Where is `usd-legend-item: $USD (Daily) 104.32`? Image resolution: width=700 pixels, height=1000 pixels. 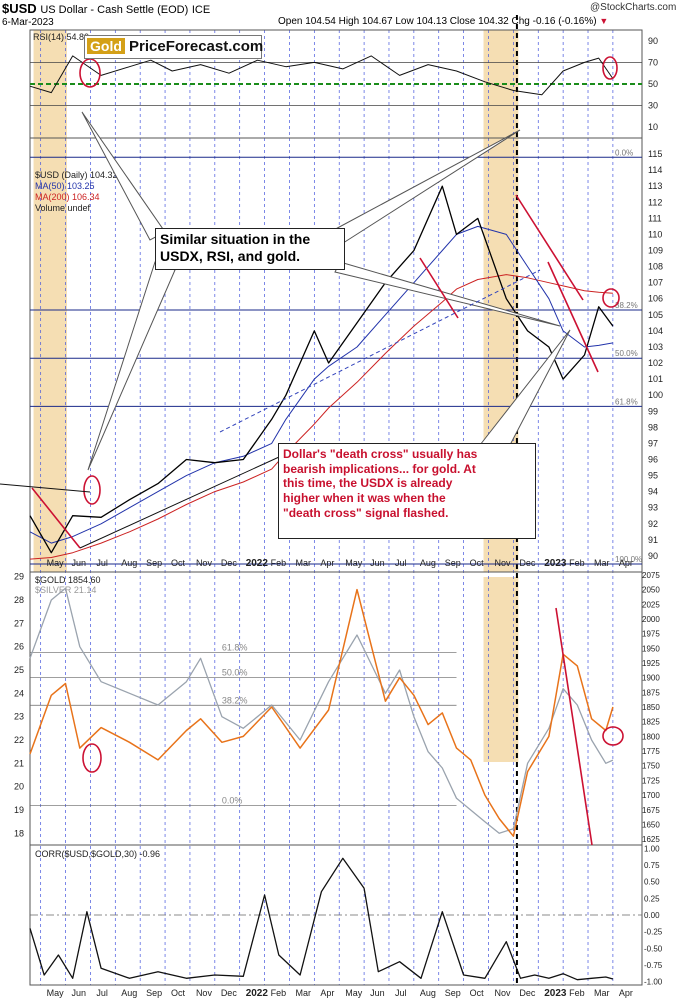
usd-legend-item: $USD (Daily) 104.32 is located at coordinates (76, 175).